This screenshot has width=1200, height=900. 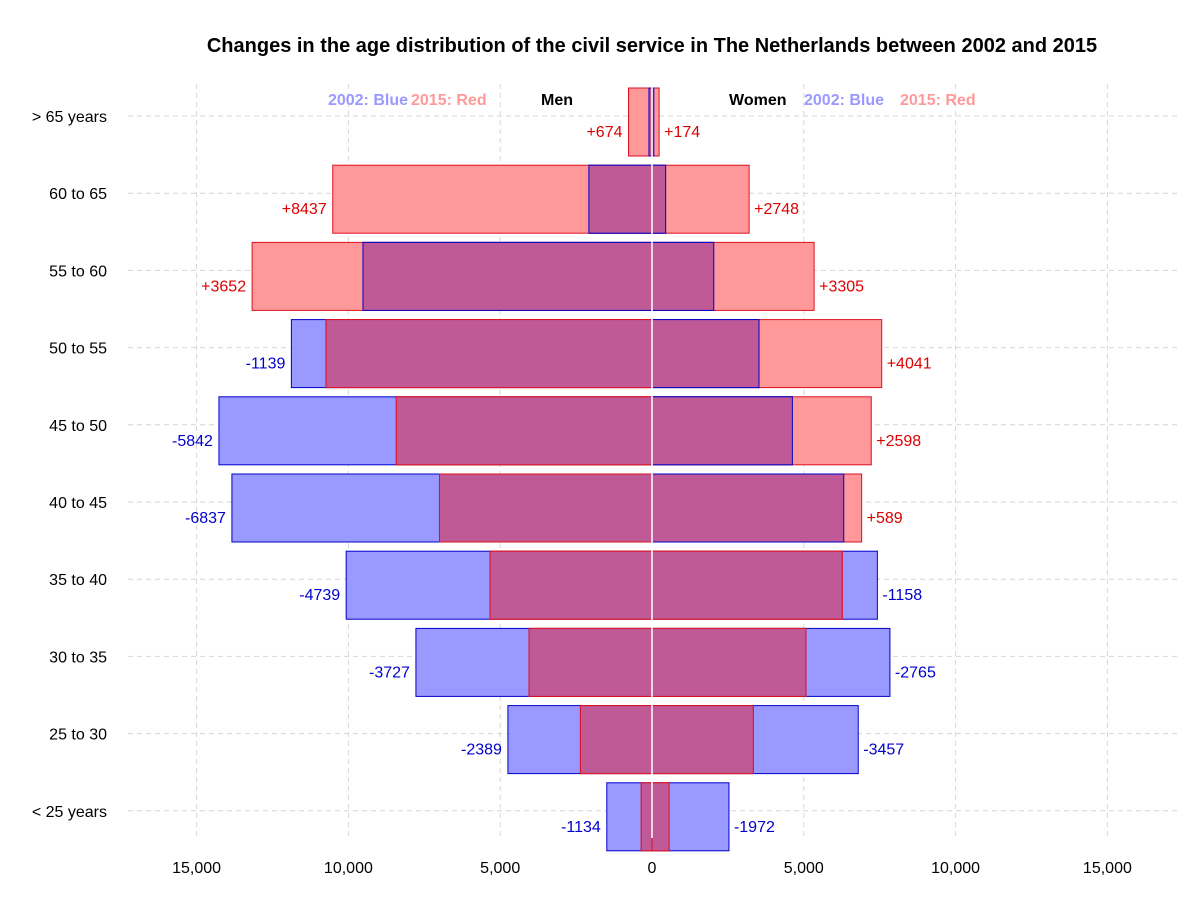 What do you see at coordinates (481, 750) in the screenshot?
I see `annotation-men: -2389` at bounding box center [481, 750].